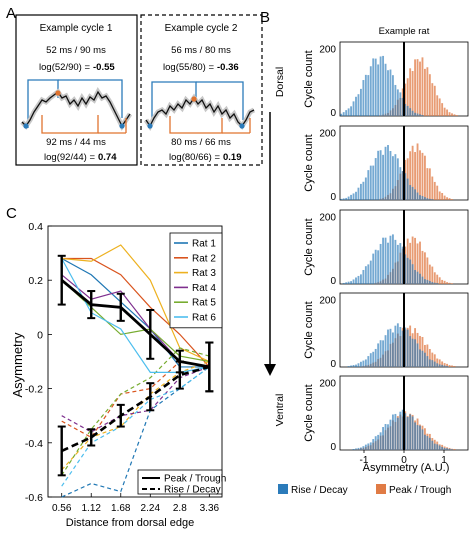 The height and width of the screenshot is (540, 474). Describe the element at coordinates (69, 157) in the screenshot. I see `cycle-1-bottom-log: log(92/44) =` at that location.